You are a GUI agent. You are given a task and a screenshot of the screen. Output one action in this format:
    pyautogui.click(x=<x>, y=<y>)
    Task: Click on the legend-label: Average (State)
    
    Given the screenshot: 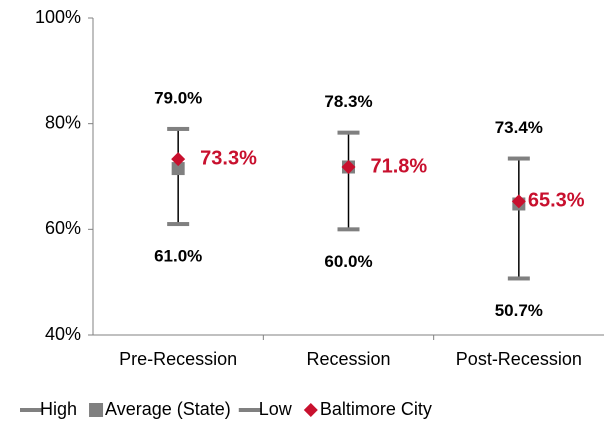 What is the action you would take?
    pyautogui.click(x=168, y=409)
    